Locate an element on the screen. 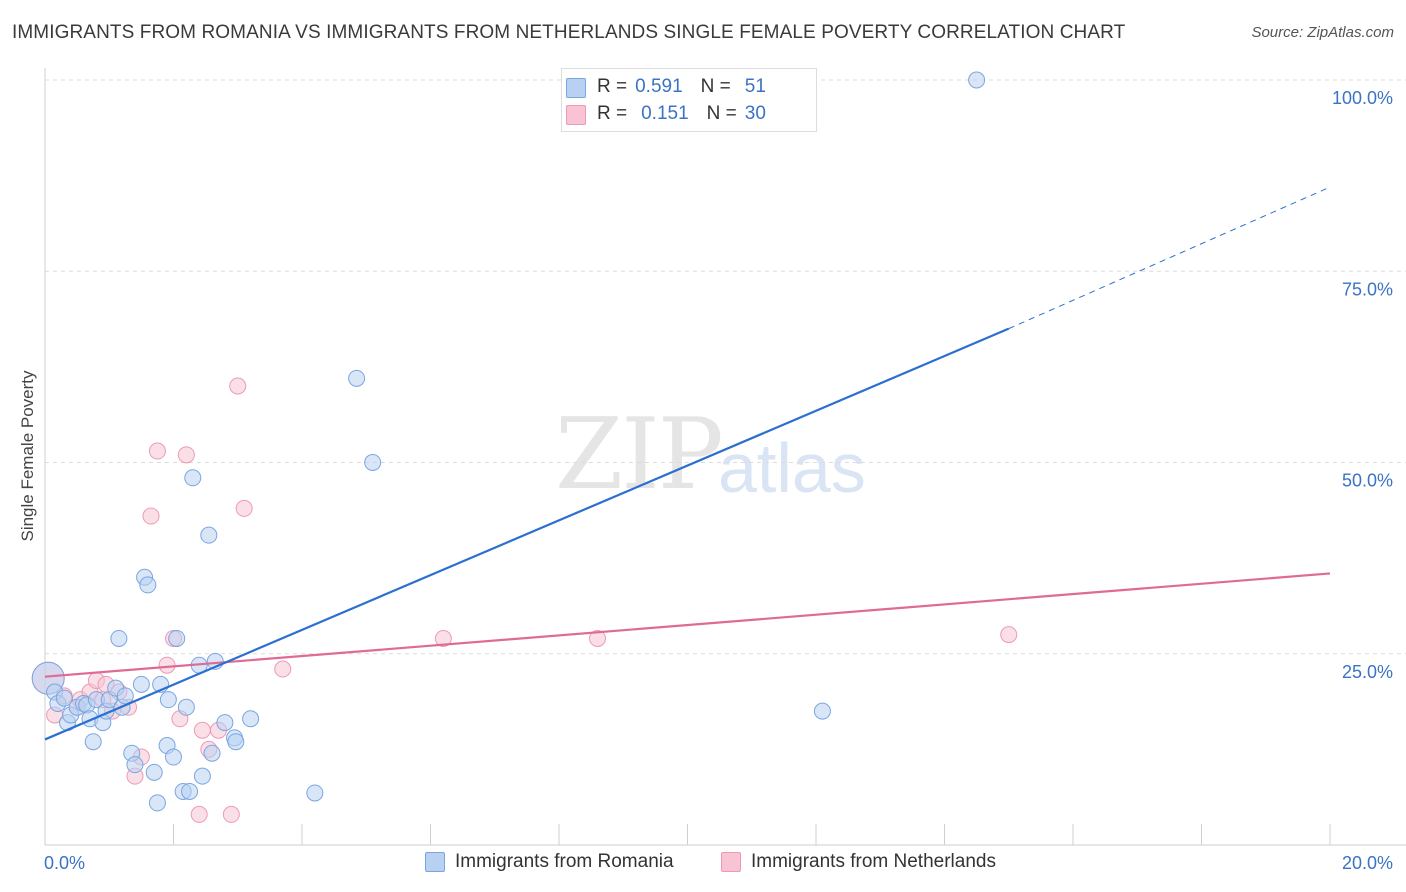 This screenshot has height=892, width=1406. romania-trend-extension is located at coordinates (1169, 258).